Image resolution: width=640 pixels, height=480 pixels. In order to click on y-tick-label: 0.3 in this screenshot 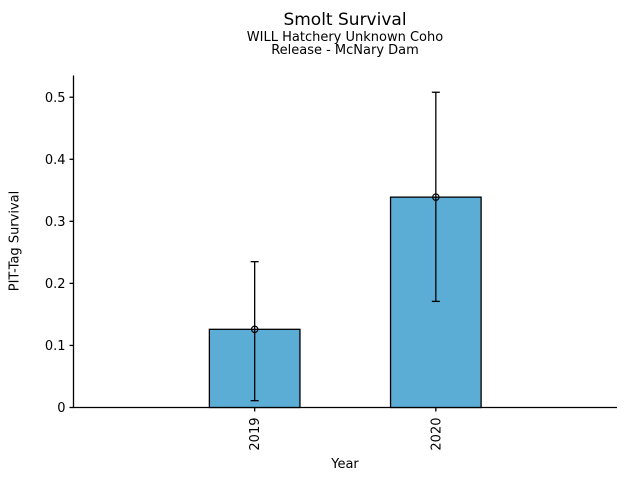, I will do `click(55, 222)`.